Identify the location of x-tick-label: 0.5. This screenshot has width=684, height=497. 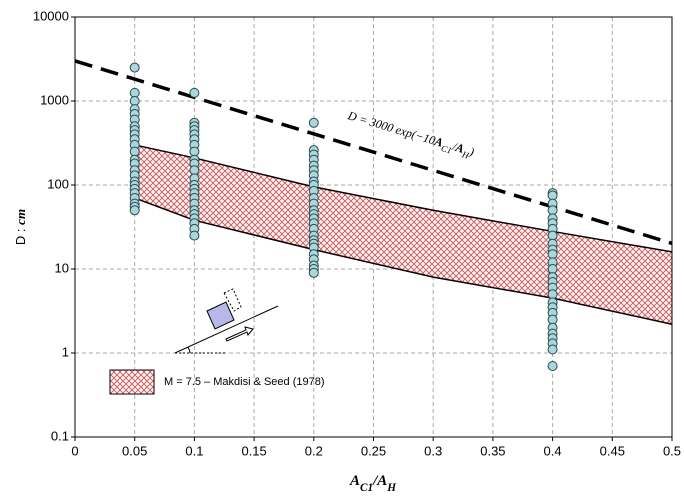
(672, 450).